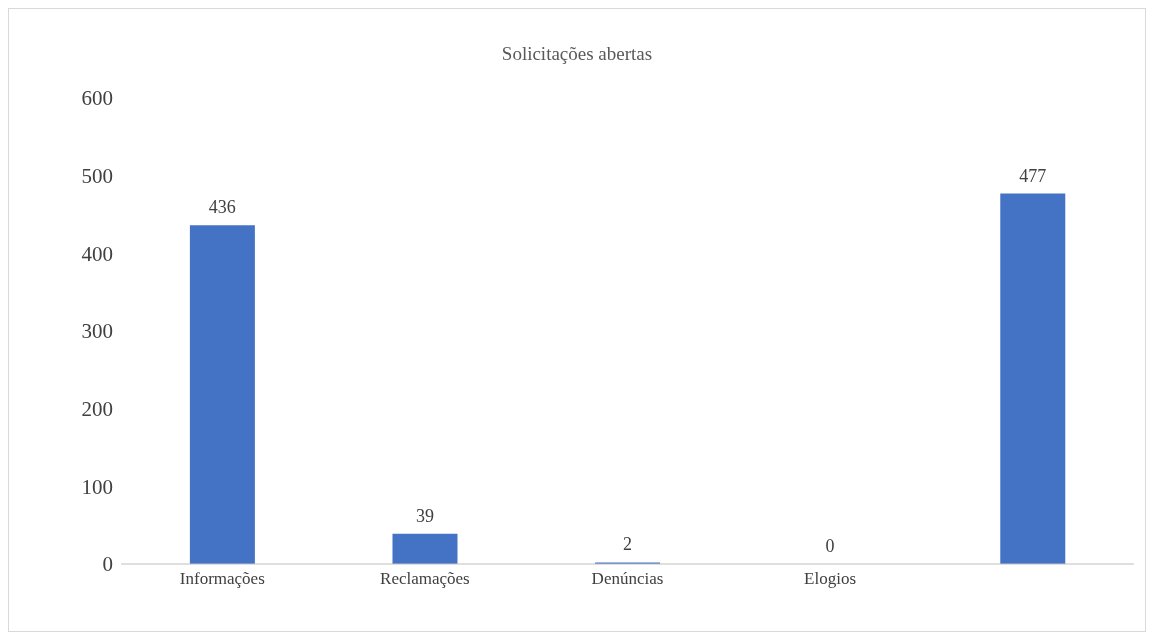 Image resolution: width=1154 pixels, height=640 pixels. I want to click on y-tick-label: 400, so click(97, 253).